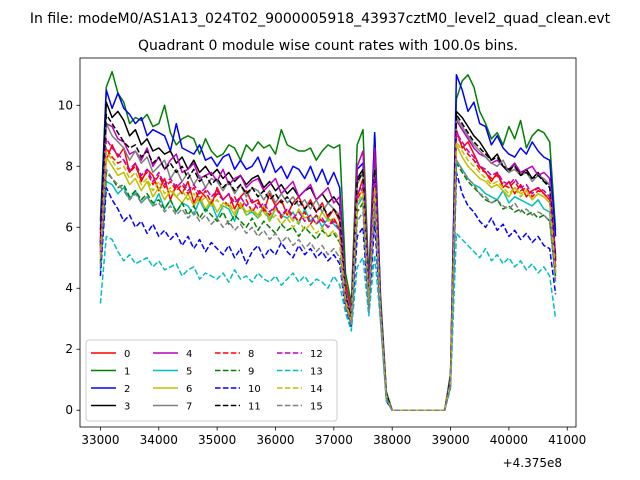  Describe the element at coordinates (450, 440) in the screenshot. I see `x-tick-label: 39000` at that location.